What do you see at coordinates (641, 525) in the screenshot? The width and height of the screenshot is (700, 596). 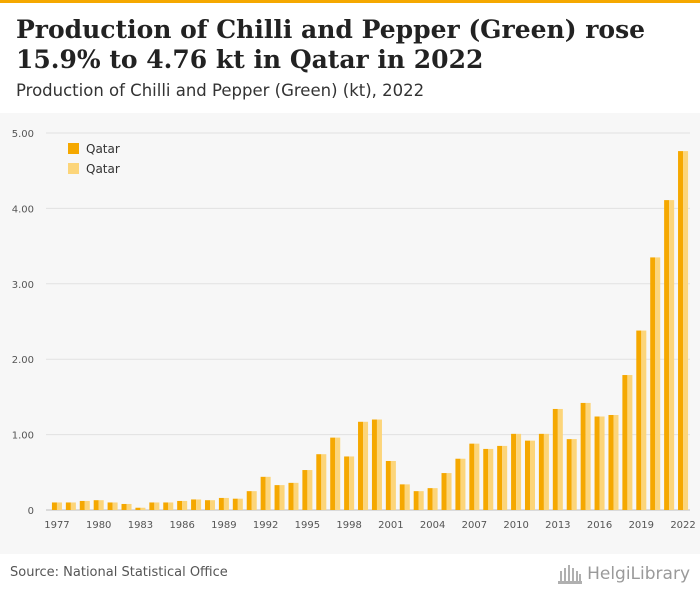 I see `x-tick-label: 2019` at bounding box center [641, 525].